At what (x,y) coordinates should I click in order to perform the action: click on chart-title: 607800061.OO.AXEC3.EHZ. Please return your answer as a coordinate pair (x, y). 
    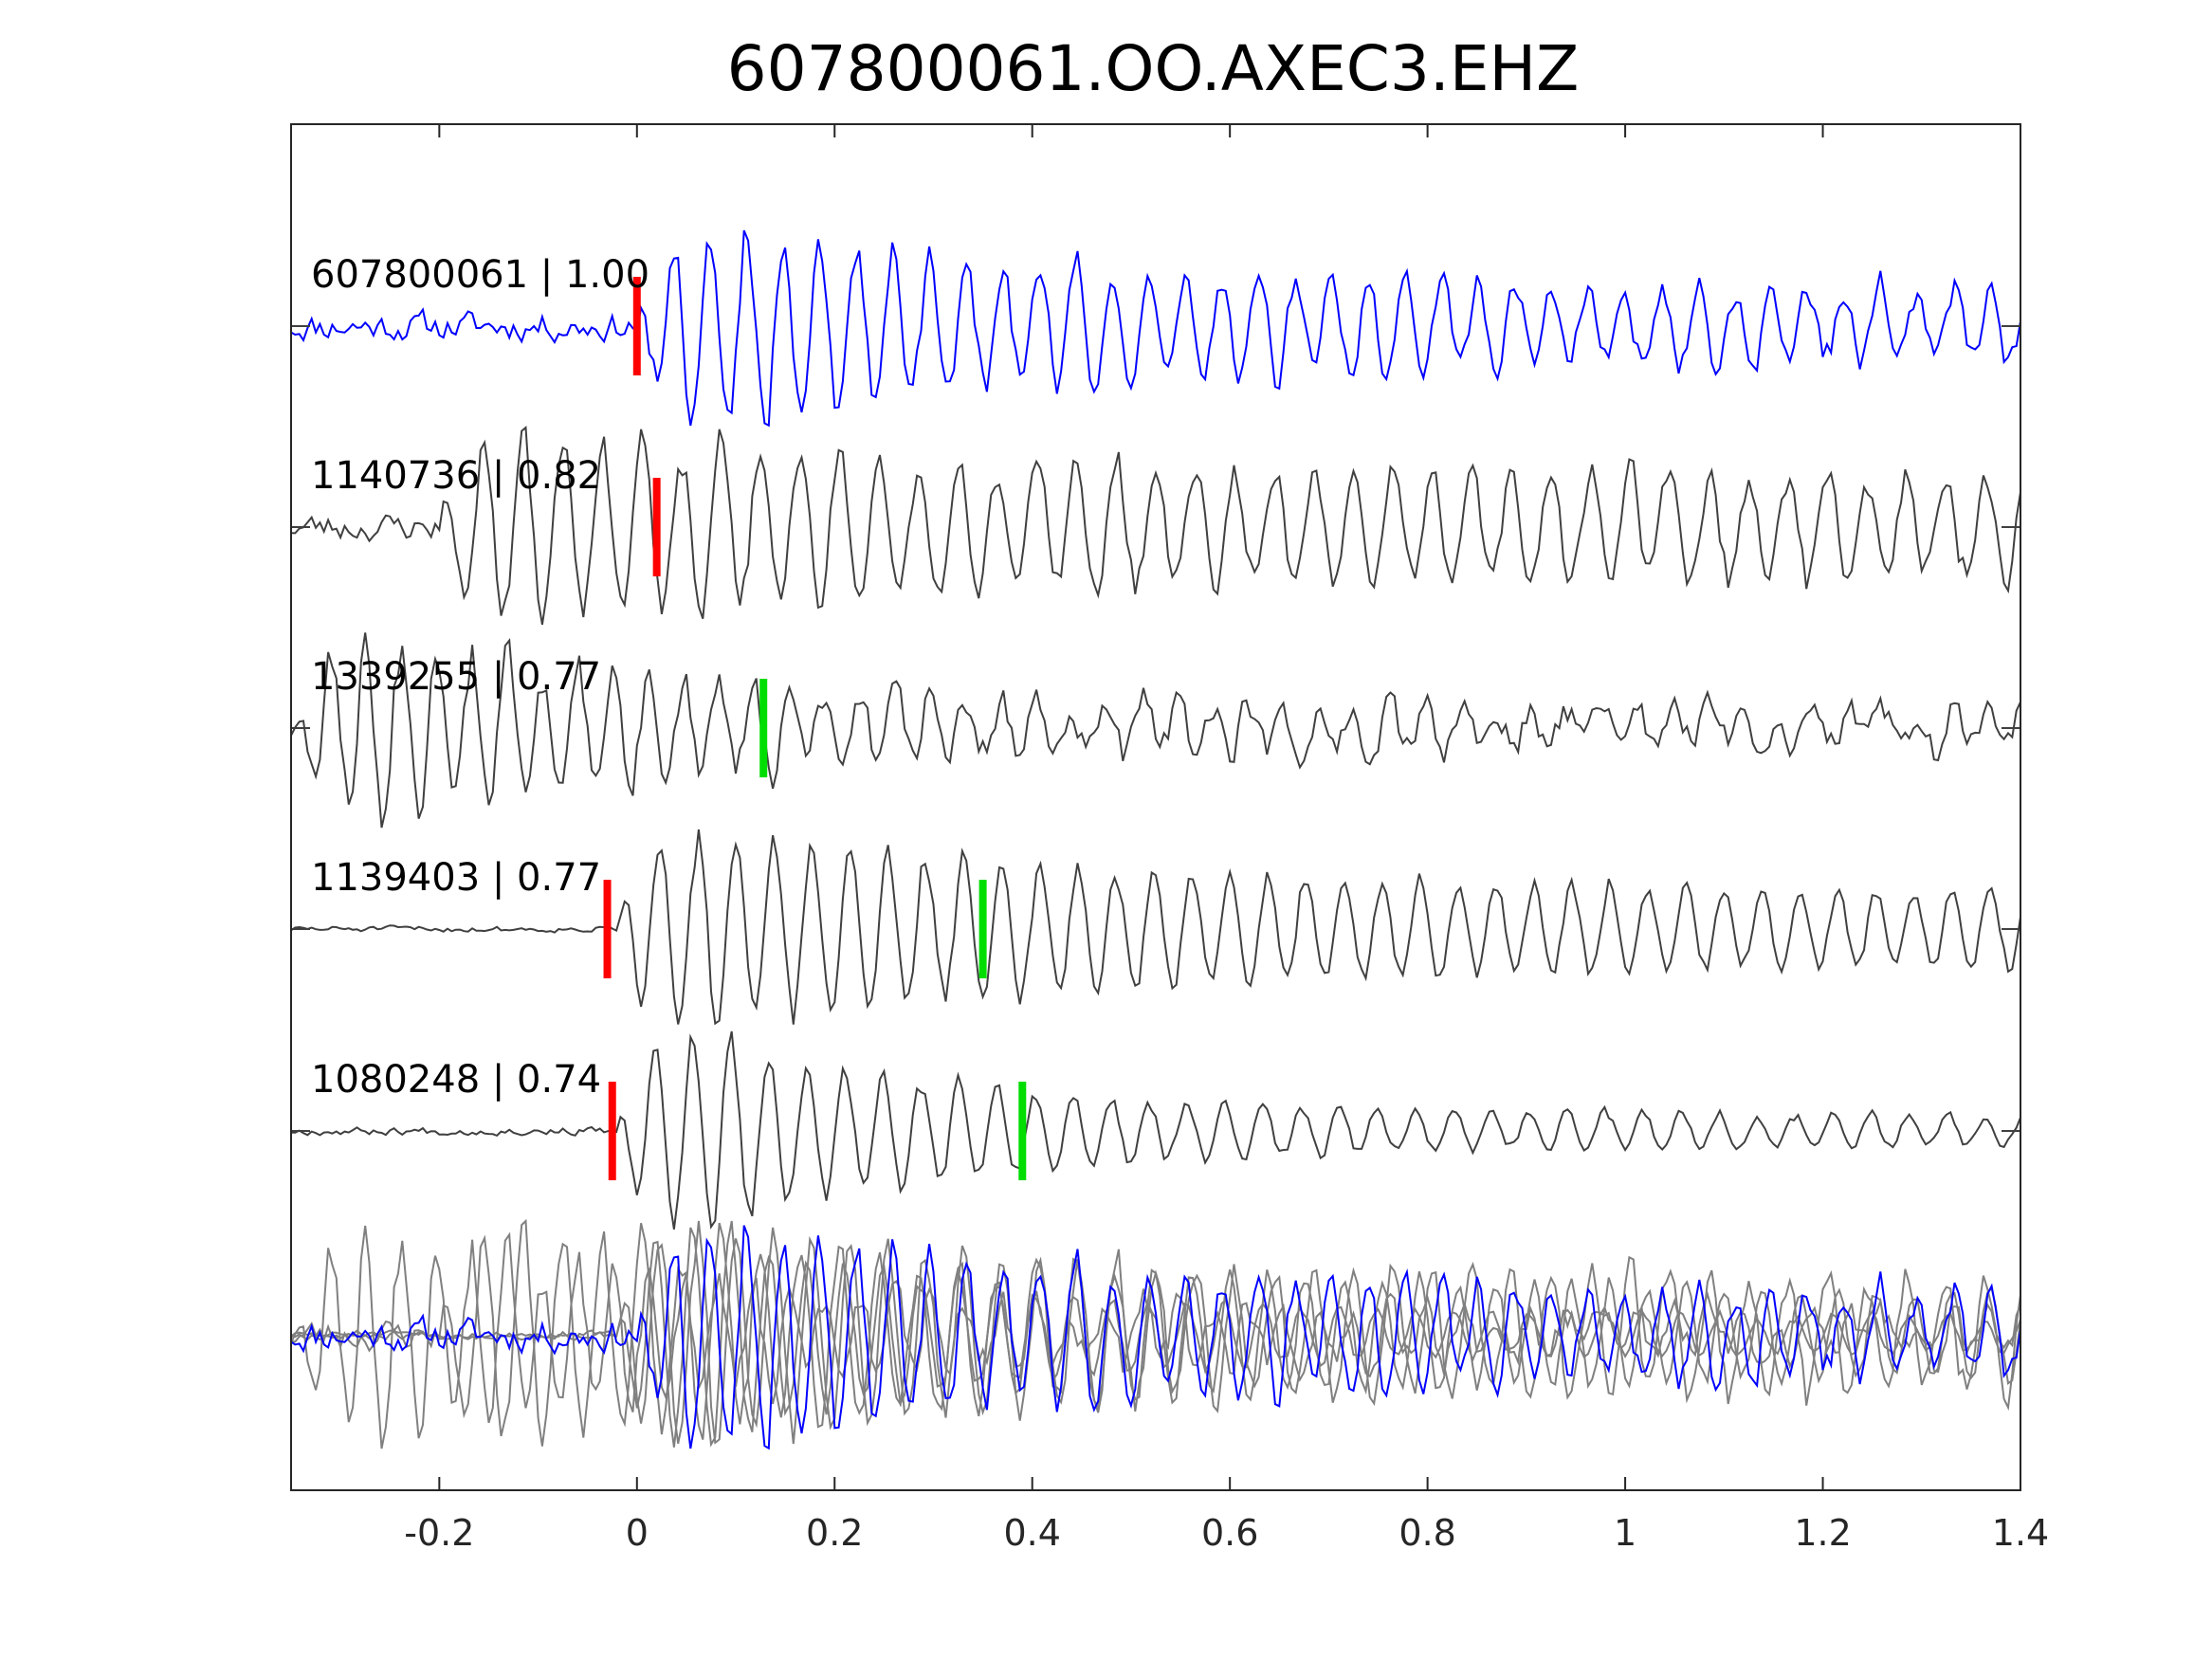
    Looking at the image, I should click on (1153, 68).